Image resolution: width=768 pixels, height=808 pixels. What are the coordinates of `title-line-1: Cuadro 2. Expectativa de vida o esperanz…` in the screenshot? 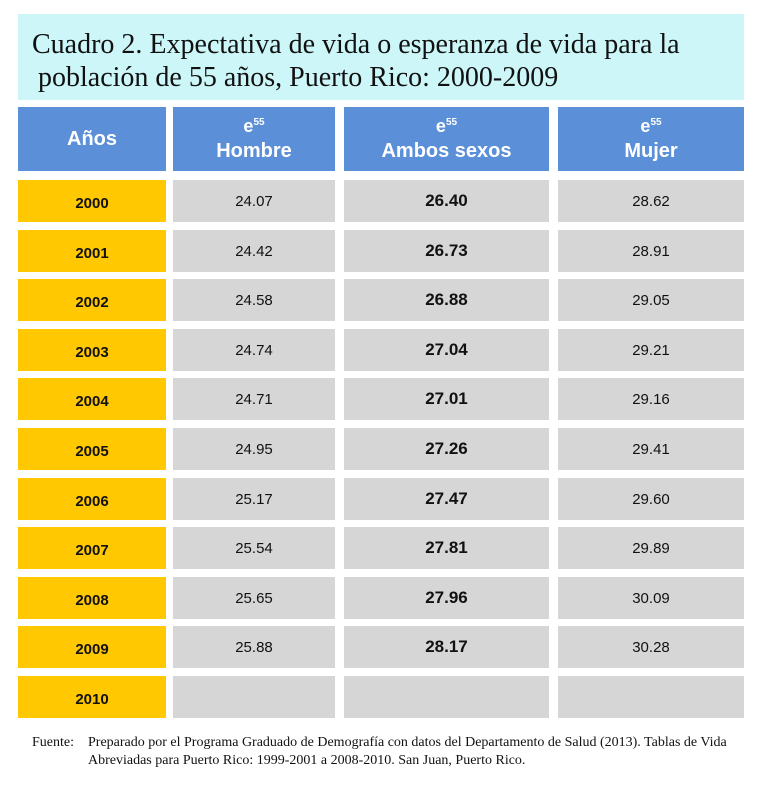 It's located at (356, 44).